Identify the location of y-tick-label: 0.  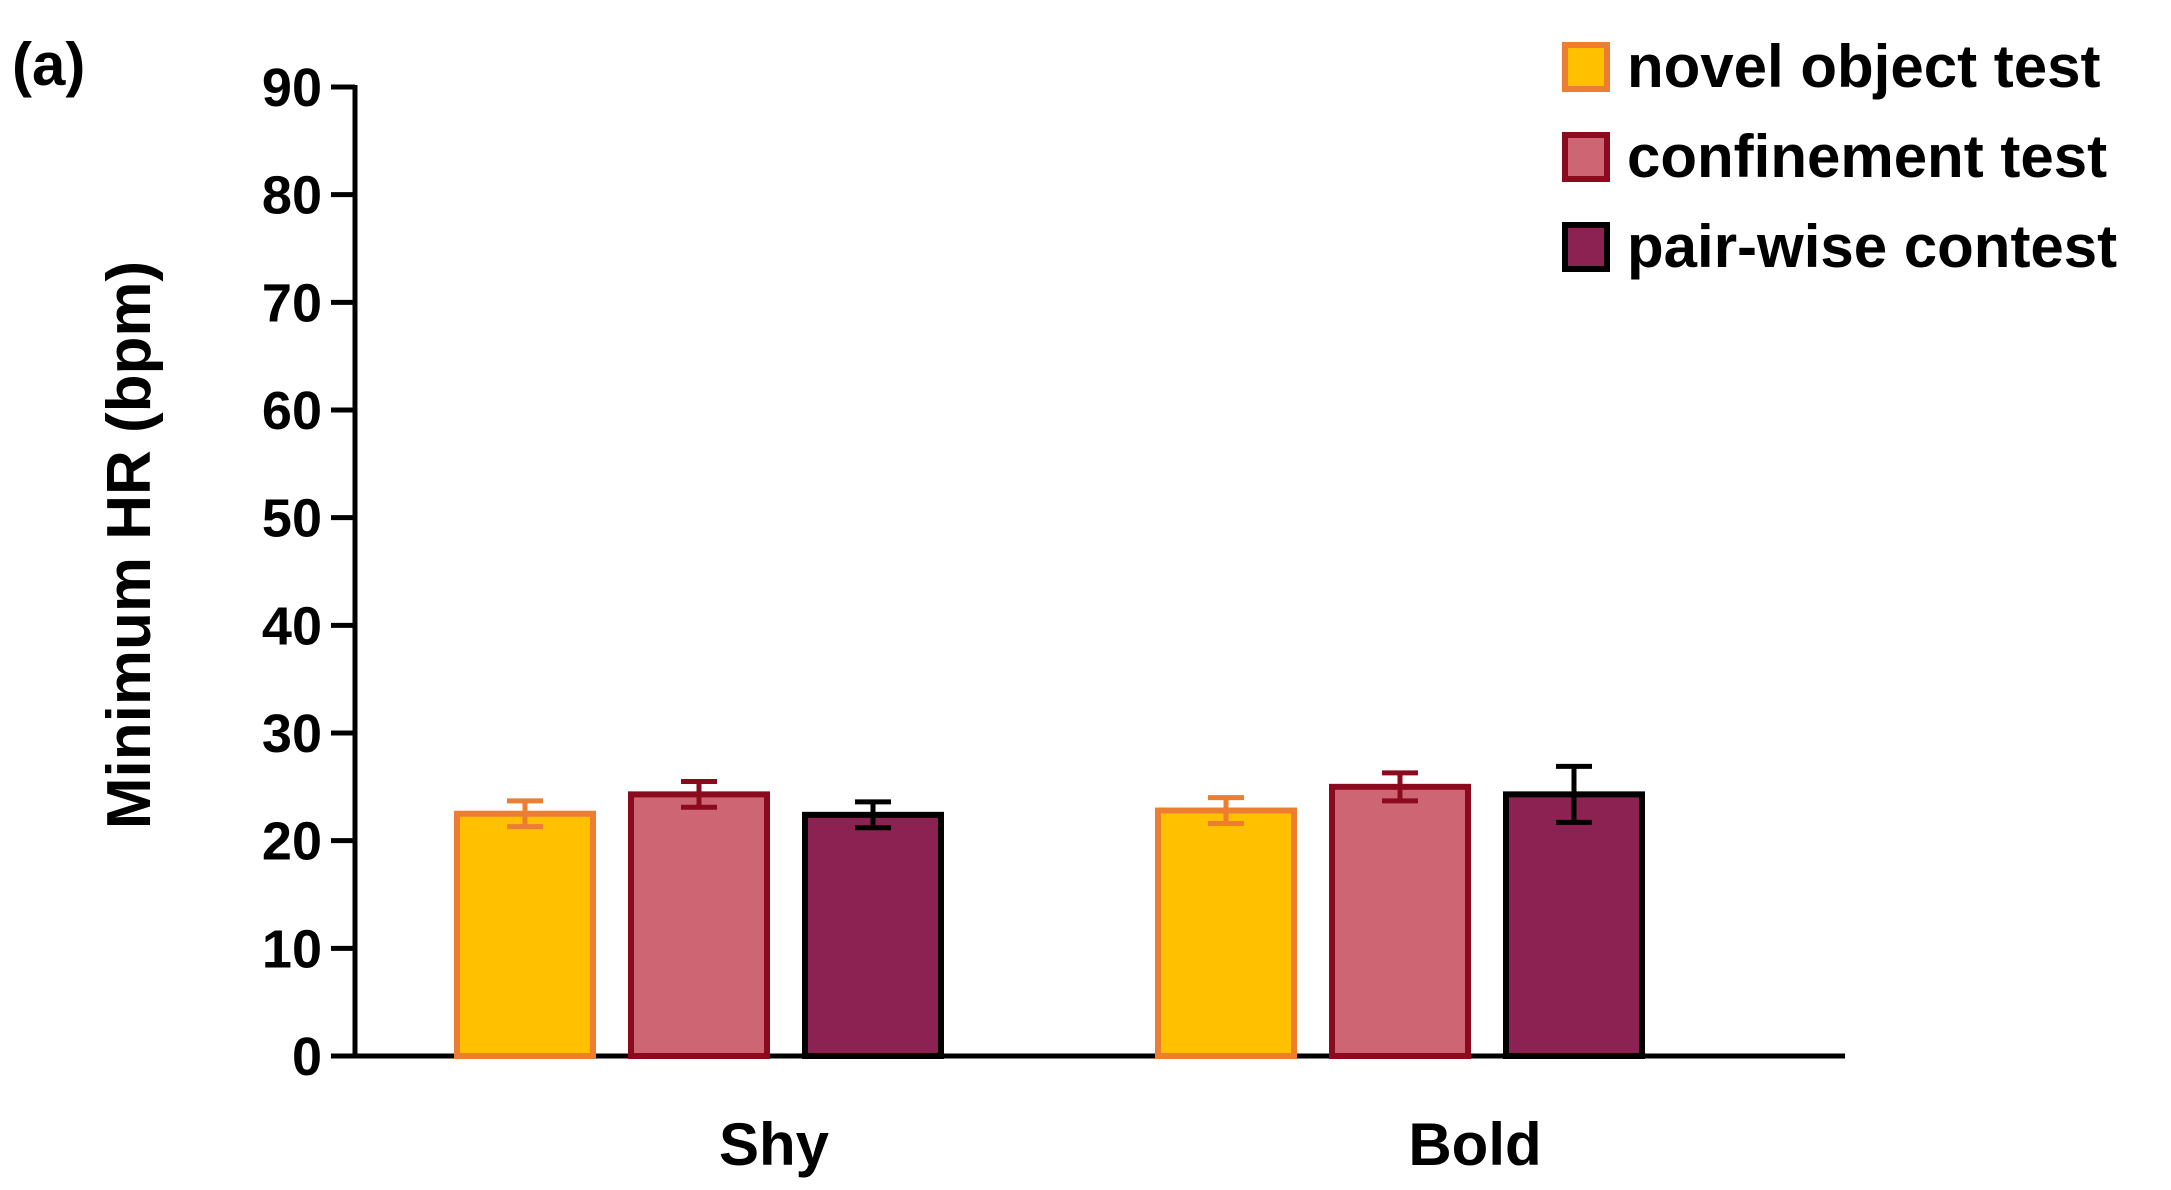
(307, 1057).